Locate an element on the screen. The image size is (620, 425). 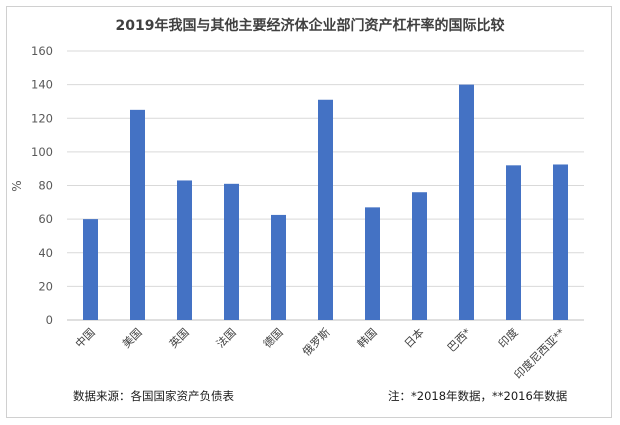
y-tick-label: 60 is located at coordinates (45, 219).